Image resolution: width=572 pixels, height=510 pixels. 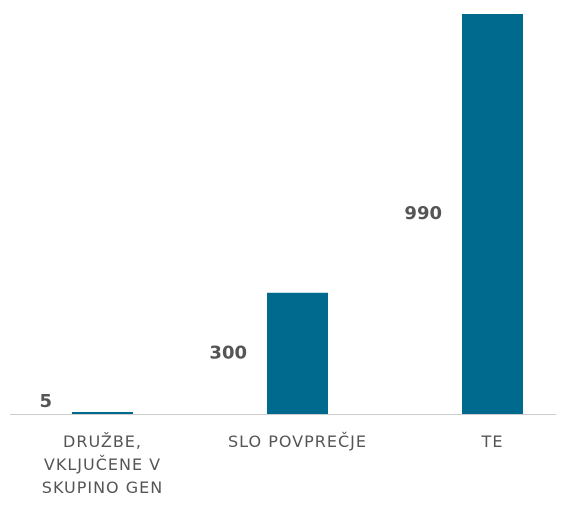 What do you see at coordinates (297, 441) in the screenshot?
I see `category-label: SLO POVPREČJE` at bounding box center [297, 441].